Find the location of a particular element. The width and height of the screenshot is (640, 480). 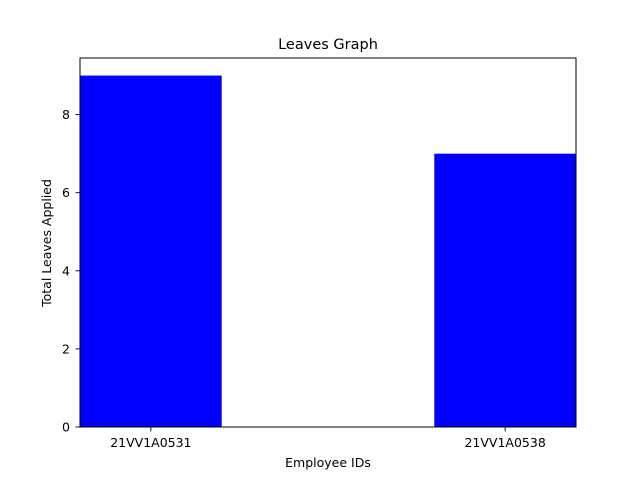

x-axis-label: Employee IDs is located at coordinates (328, 462).